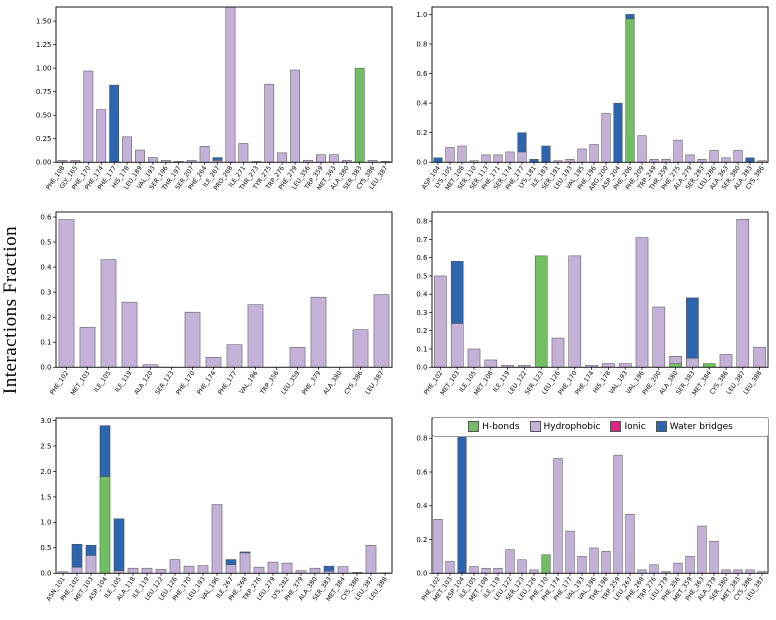 The image size is (776, 620). I want to click on y-tick-label: 3.0, so click(45, 421).